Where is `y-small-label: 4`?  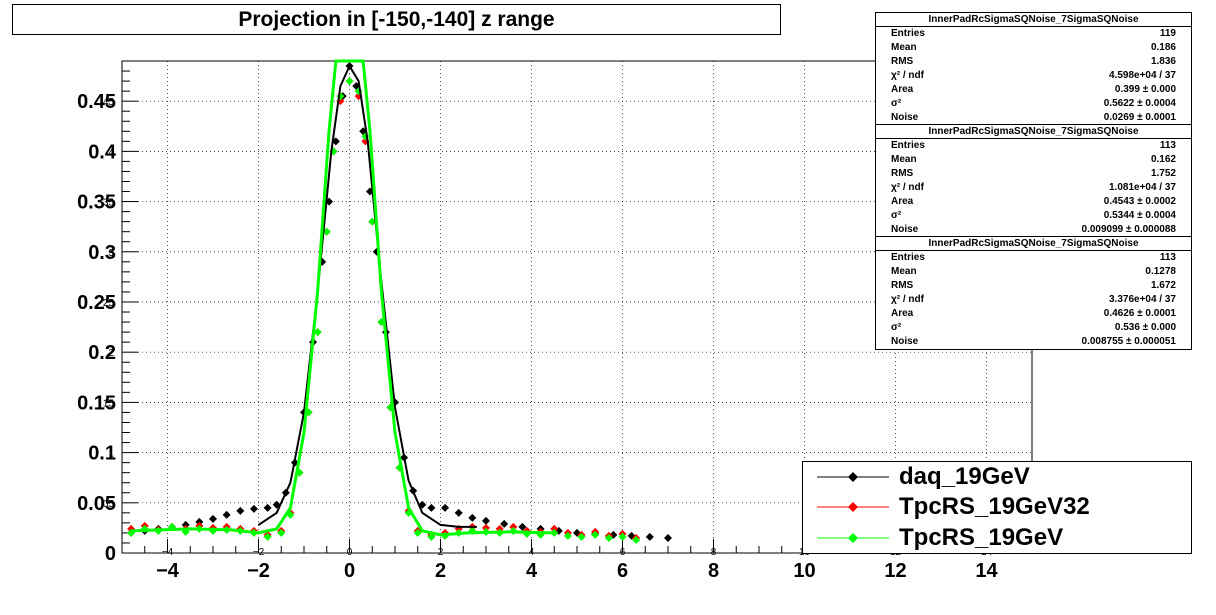 y-small-label: 4 is located at coordinates (111, 152).